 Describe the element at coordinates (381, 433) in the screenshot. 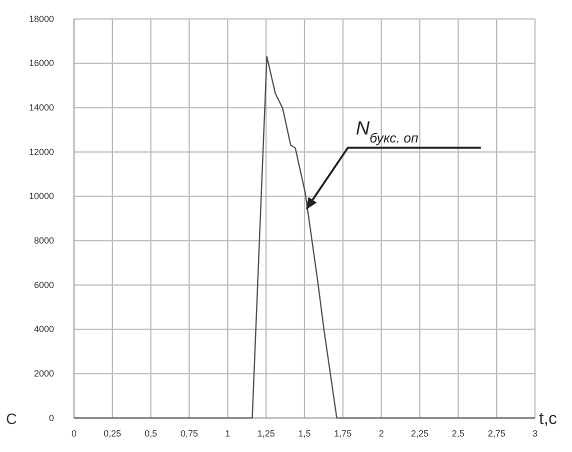

I see `x-tick-label: 2` at that location.